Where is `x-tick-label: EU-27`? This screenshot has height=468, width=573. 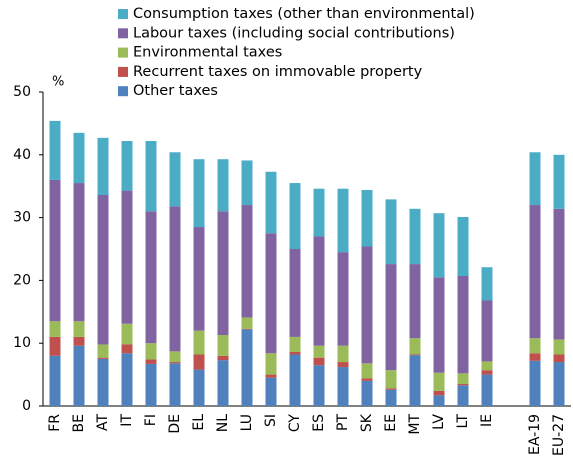 x-tick-label: EU-27 is located at coordinates (559, 435).